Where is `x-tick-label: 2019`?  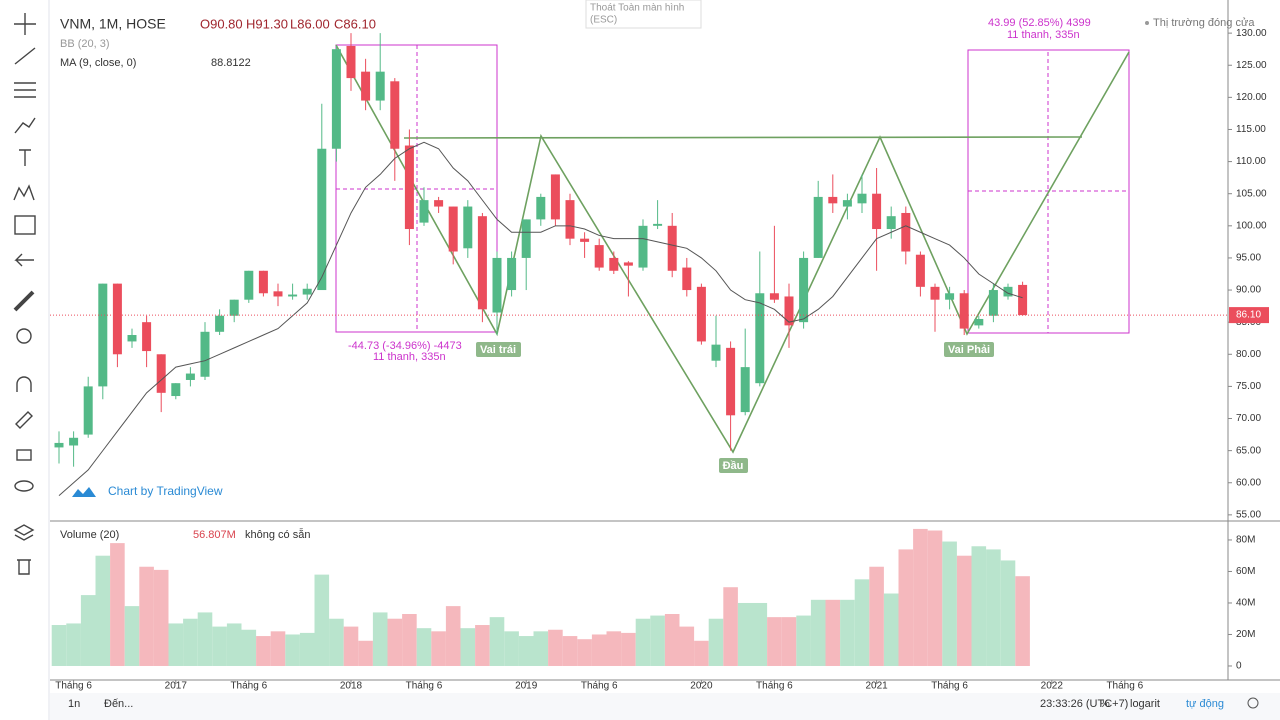 x-tick-label: 2019 is located at coordinates (526, 686).